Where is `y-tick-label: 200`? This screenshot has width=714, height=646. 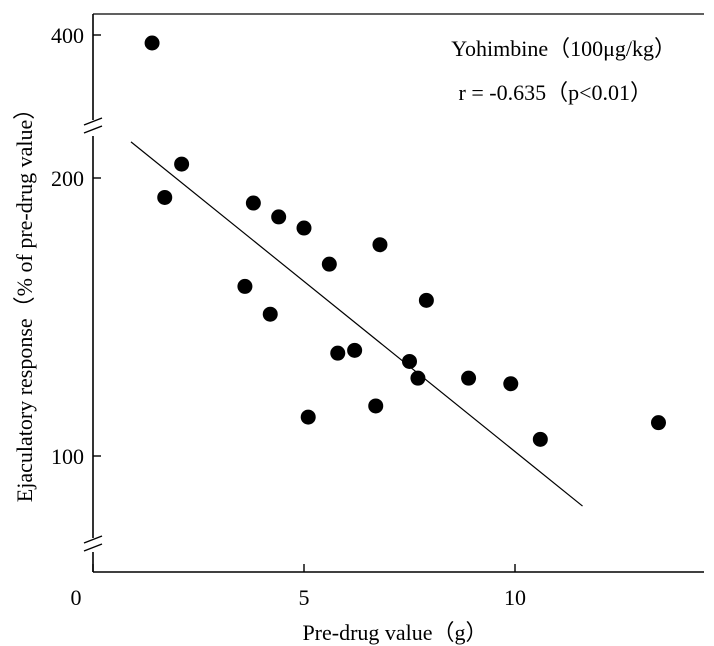 y-tick-label: 200 is located at coordinates (67, 178).